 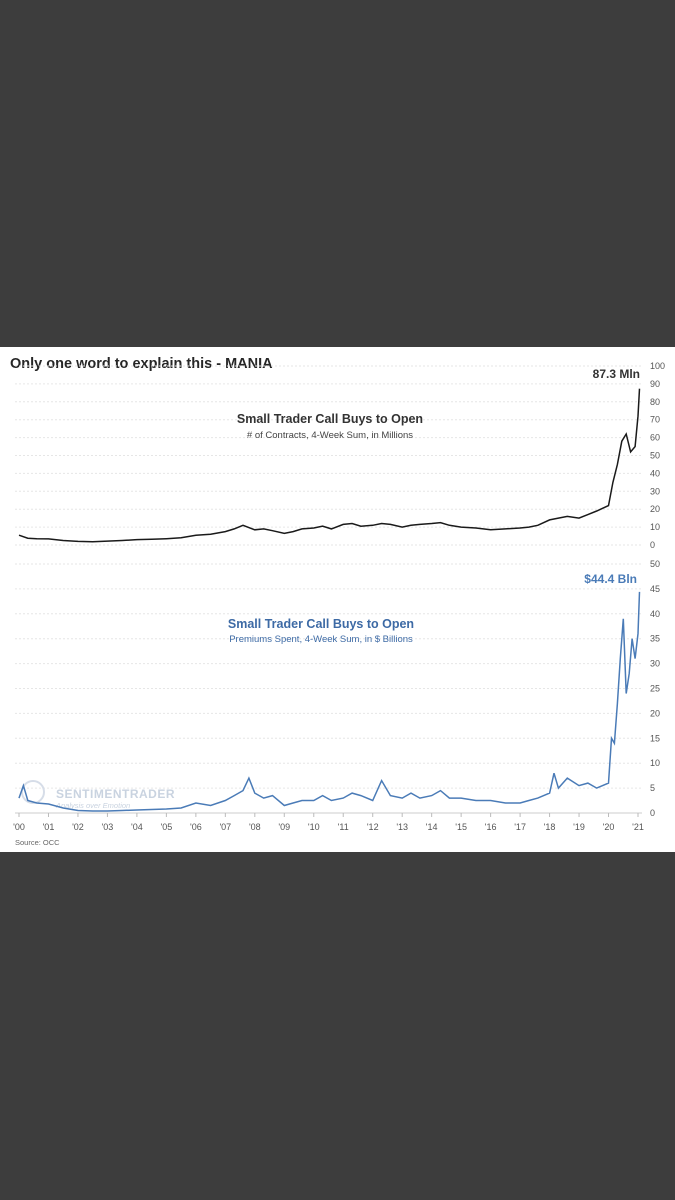 I want to click on bottom-y-tick-label: 0, so click(x=652, y=813).